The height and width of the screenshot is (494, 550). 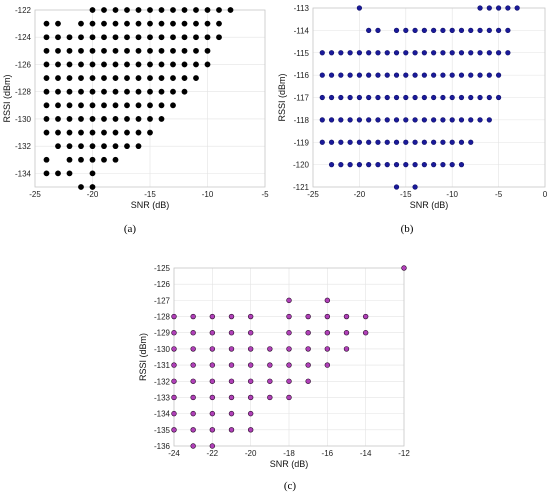 I want to click on y-tick-label: -121, so click(x=301, y=187).